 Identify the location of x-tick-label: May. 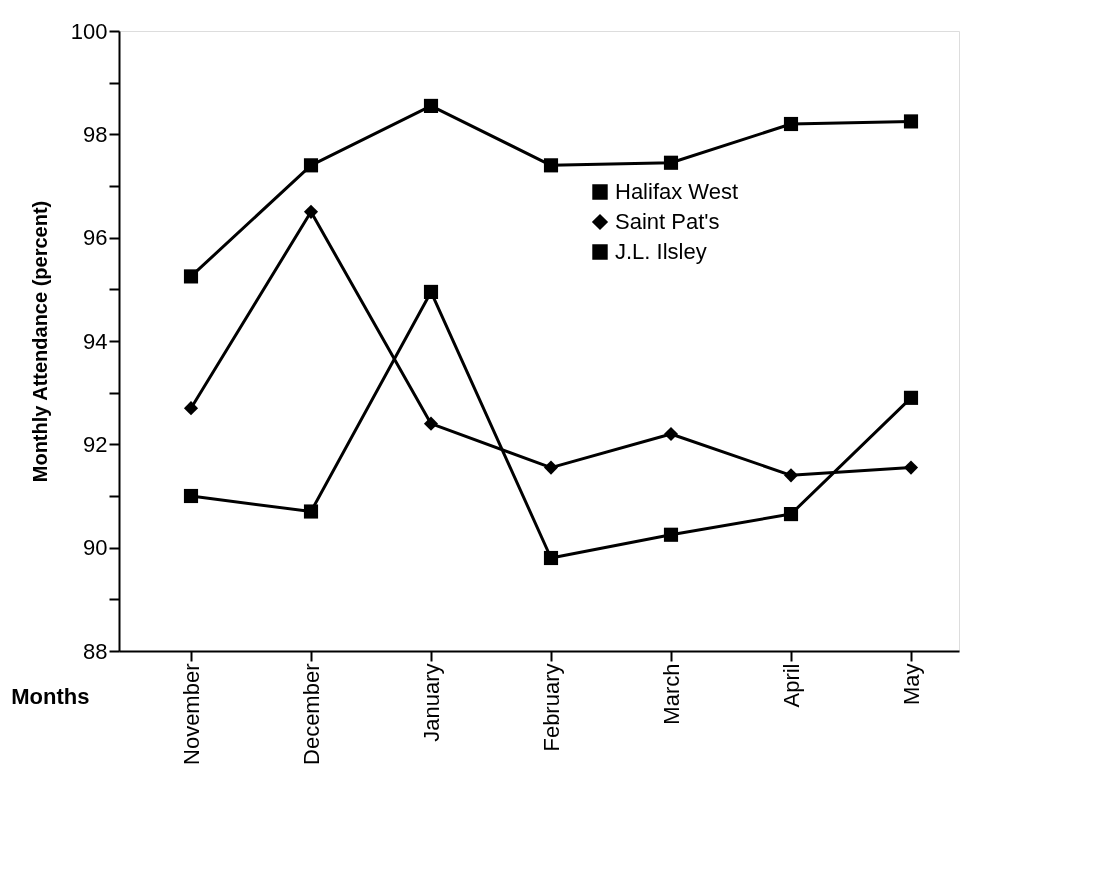
(911, 684).